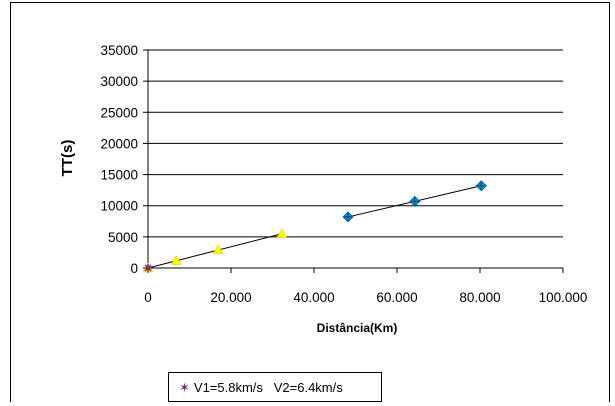 This screenshot has width=615, height=406. I want to click on legend: ✶ V1=5.8km/s V2=6.4km/s, so click(275, 387).